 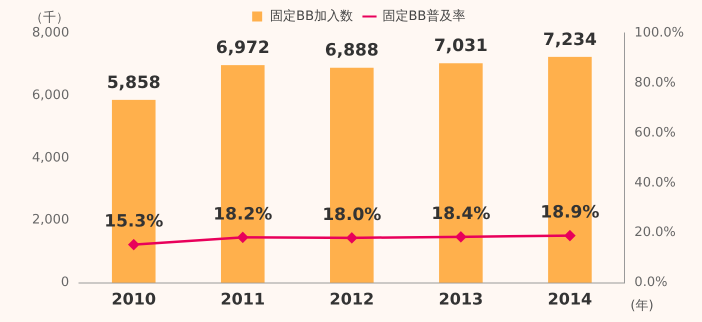 I want to click on y2-tick-label: 100.0%, so click(x=659, y=32).